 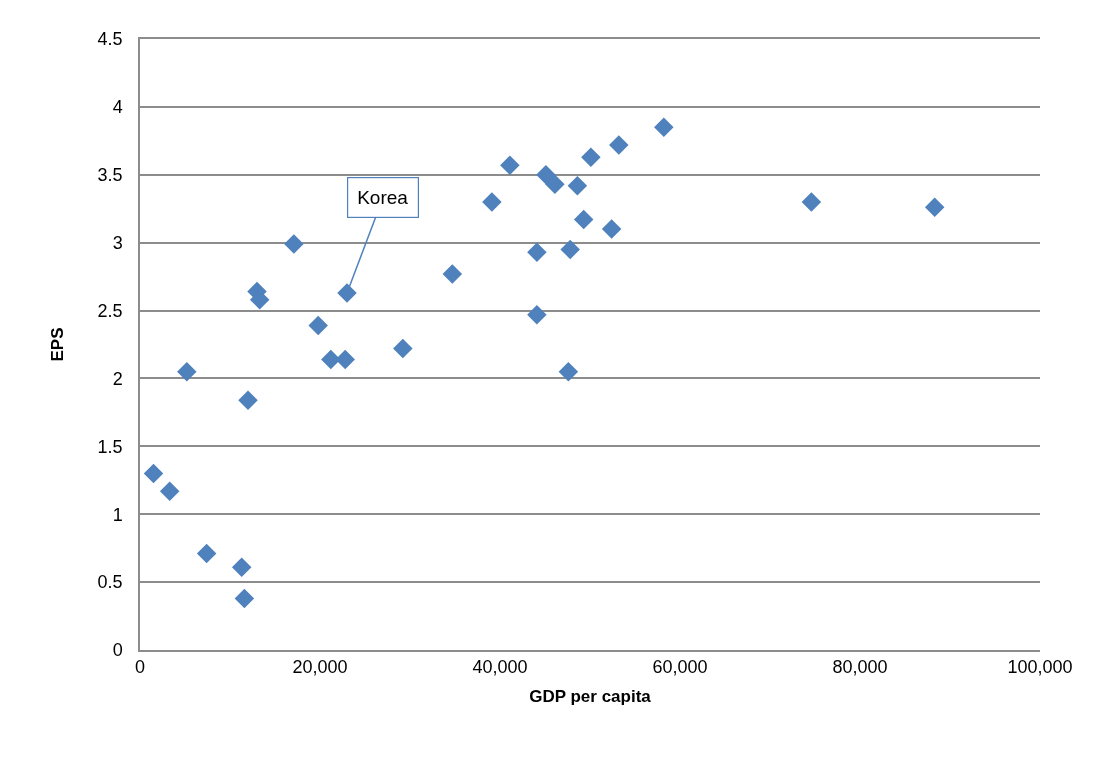 What do you see at coordinates (860, 667) in the screenshot?
I see `x-tick-label: 80,000` at bounding box center [860, 667].